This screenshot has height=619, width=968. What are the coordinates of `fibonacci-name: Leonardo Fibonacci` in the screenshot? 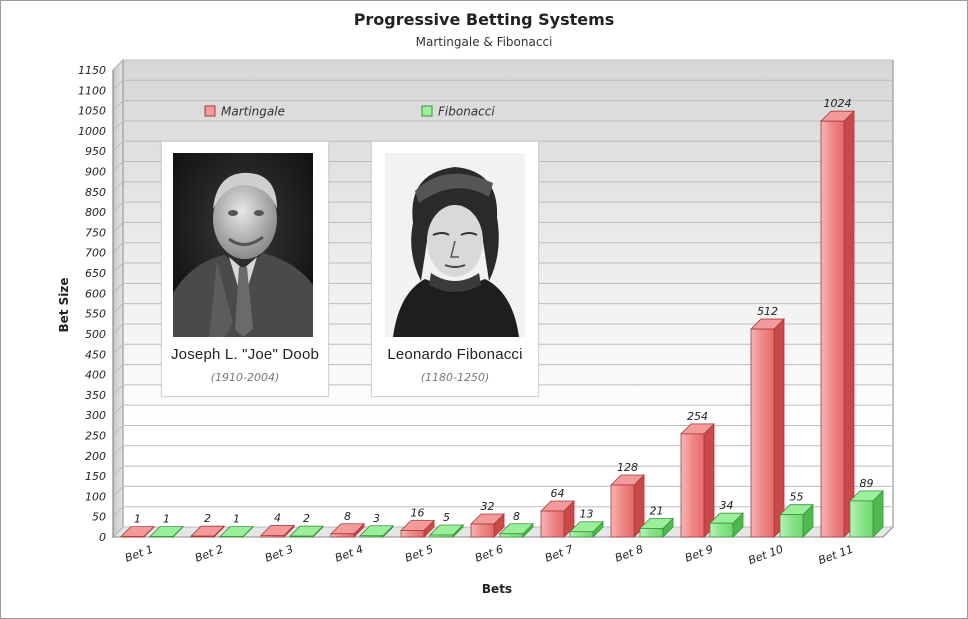 It's located at (455, 354).